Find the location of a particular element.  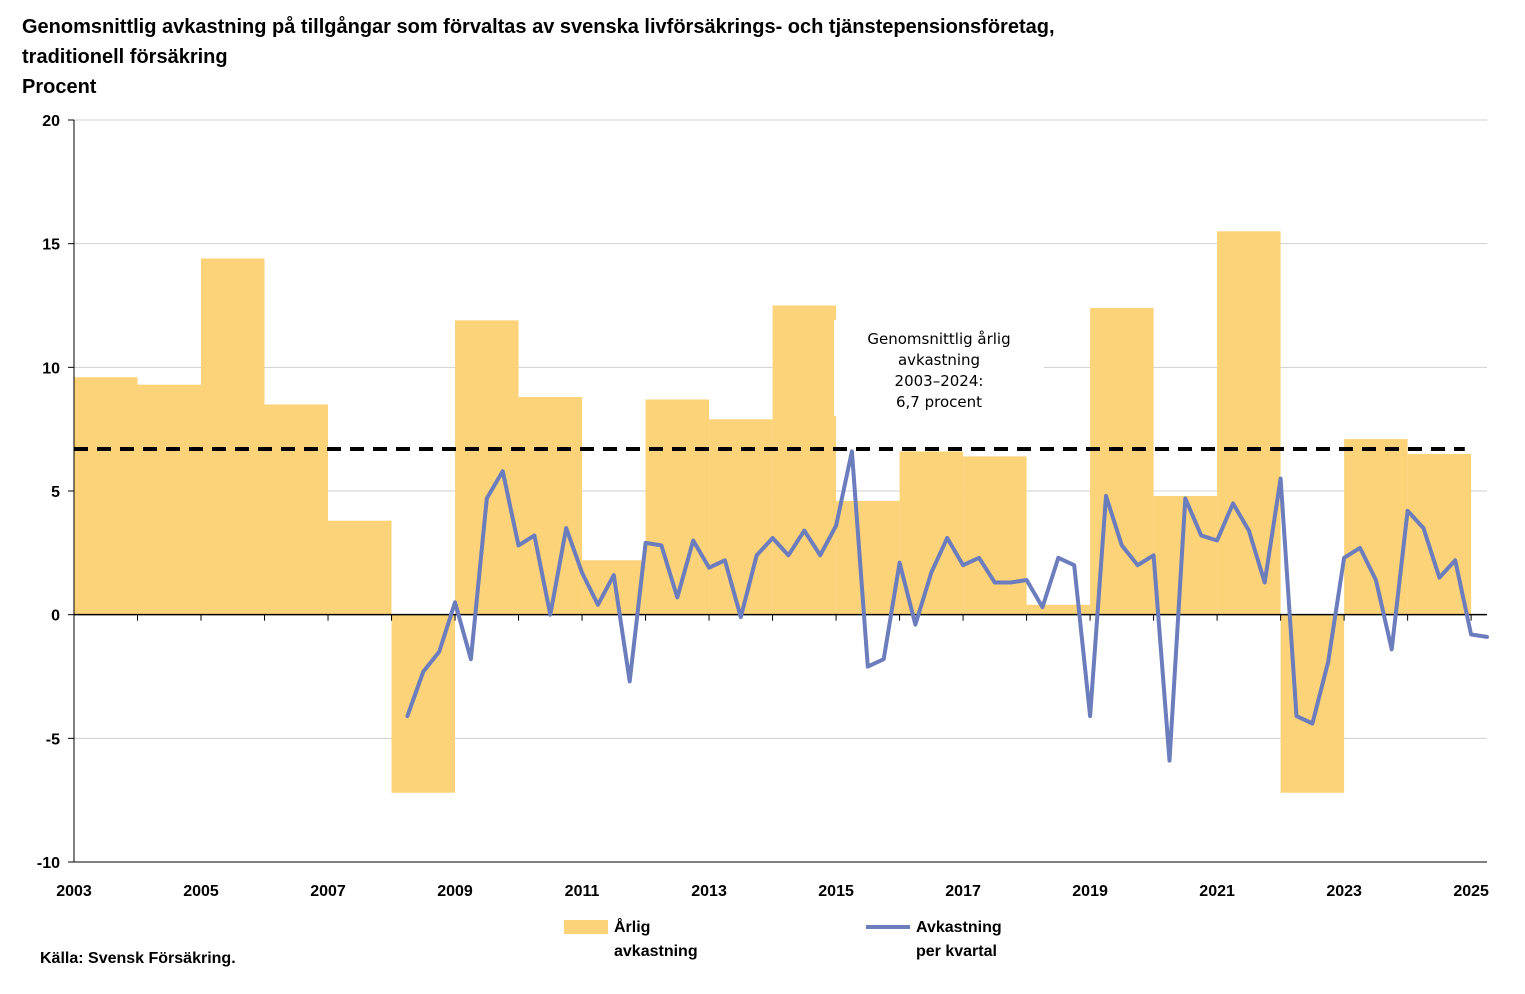

y-tick-label: 0 is located at coordinates (55, 616).